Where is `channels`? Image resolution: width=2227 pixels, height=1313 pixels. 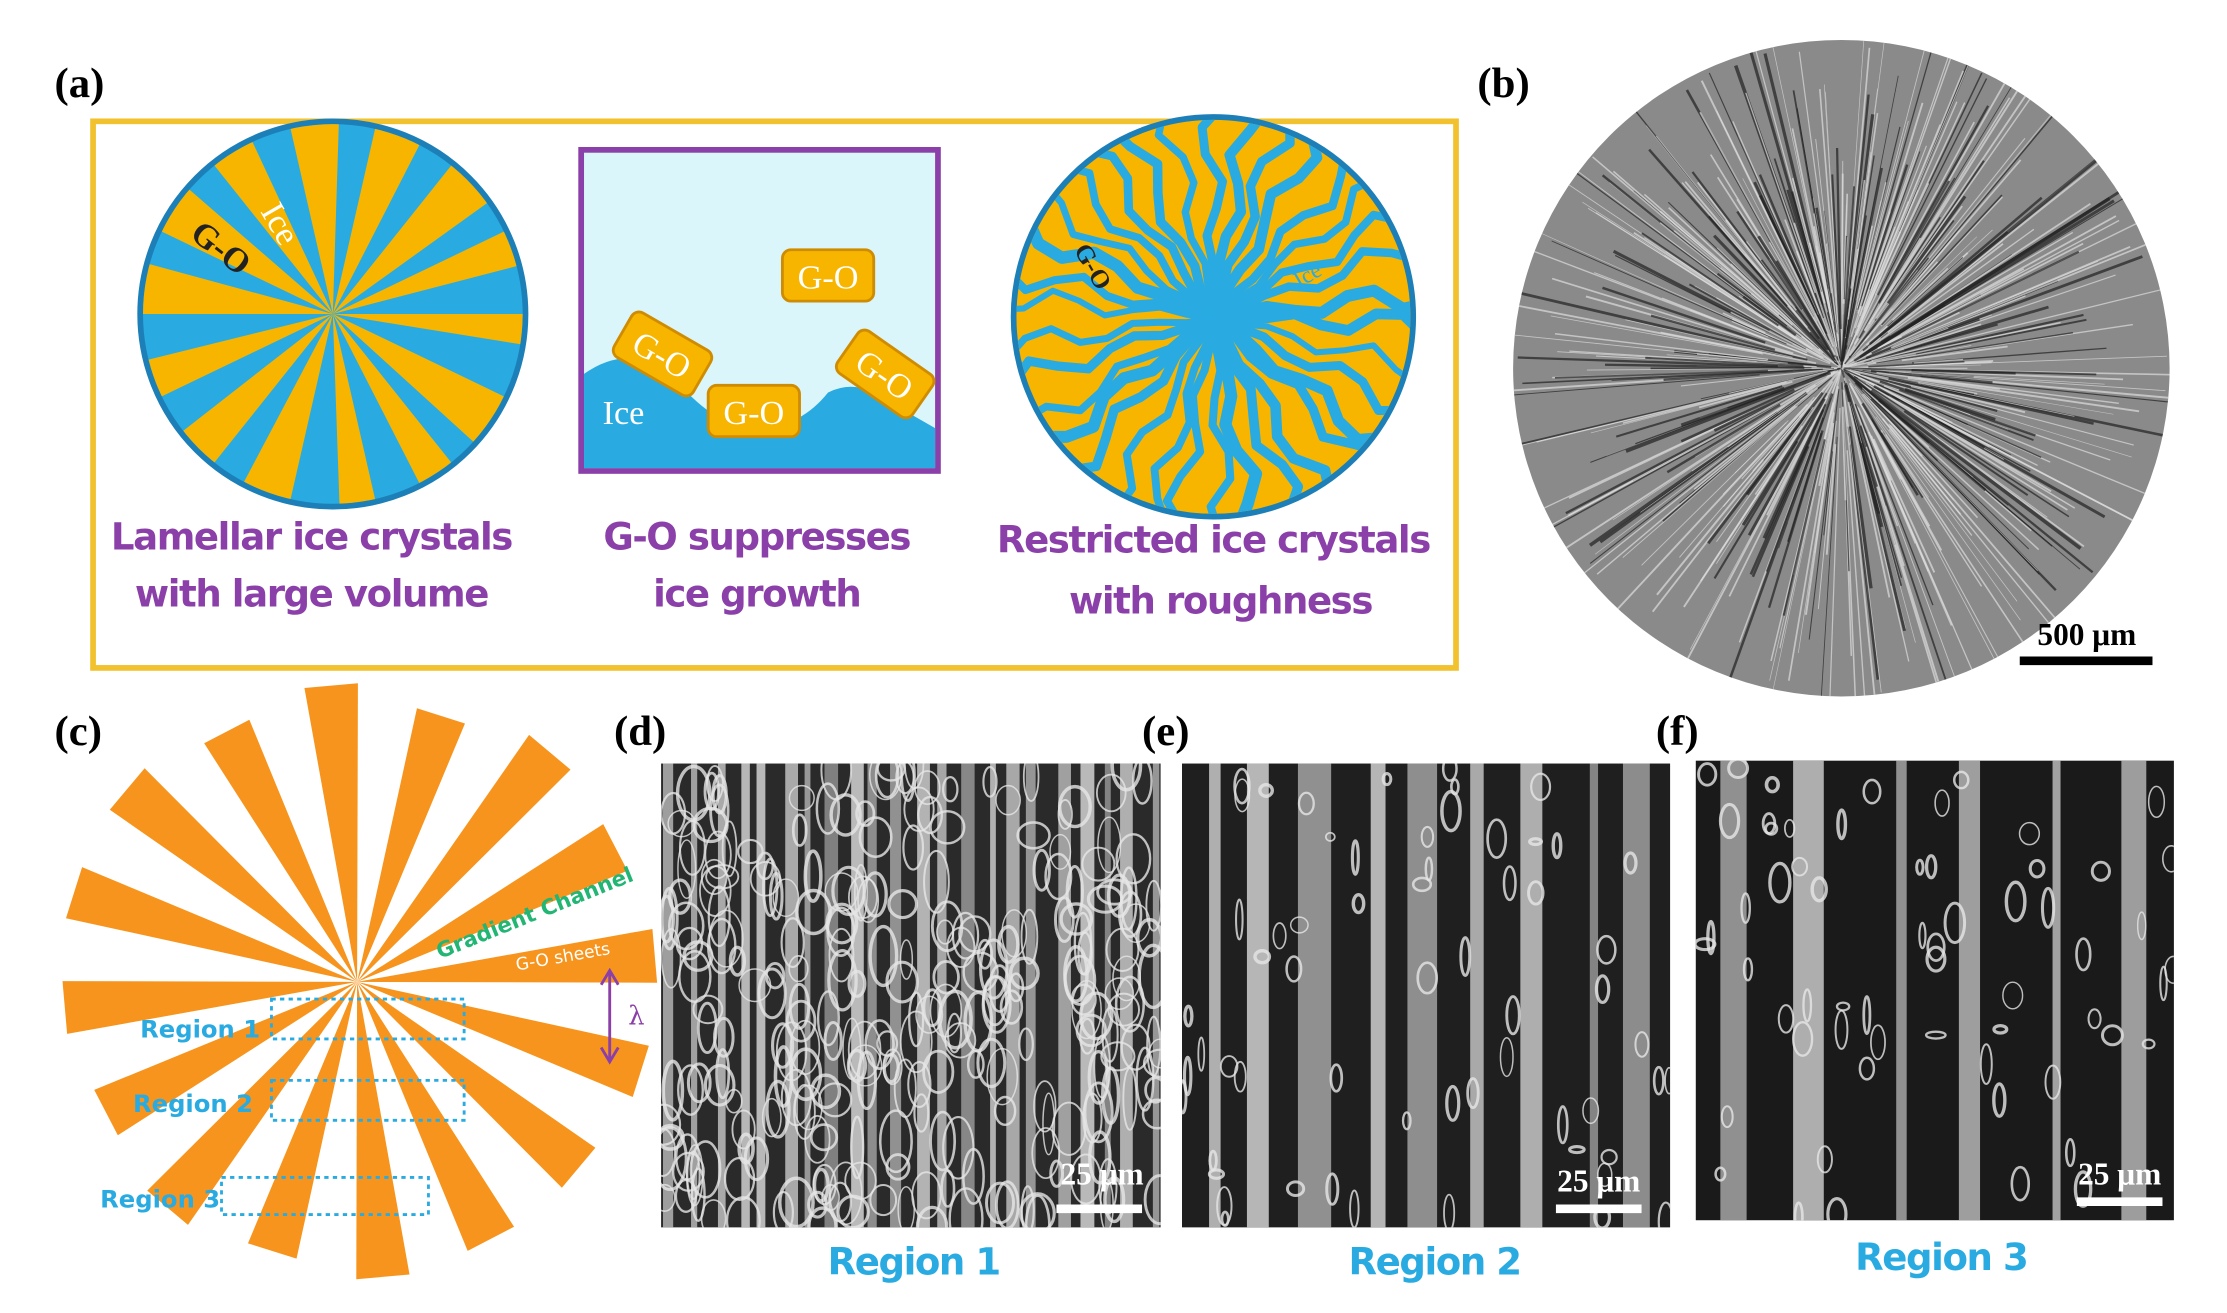 channels is located at coordinates (1213, 316).